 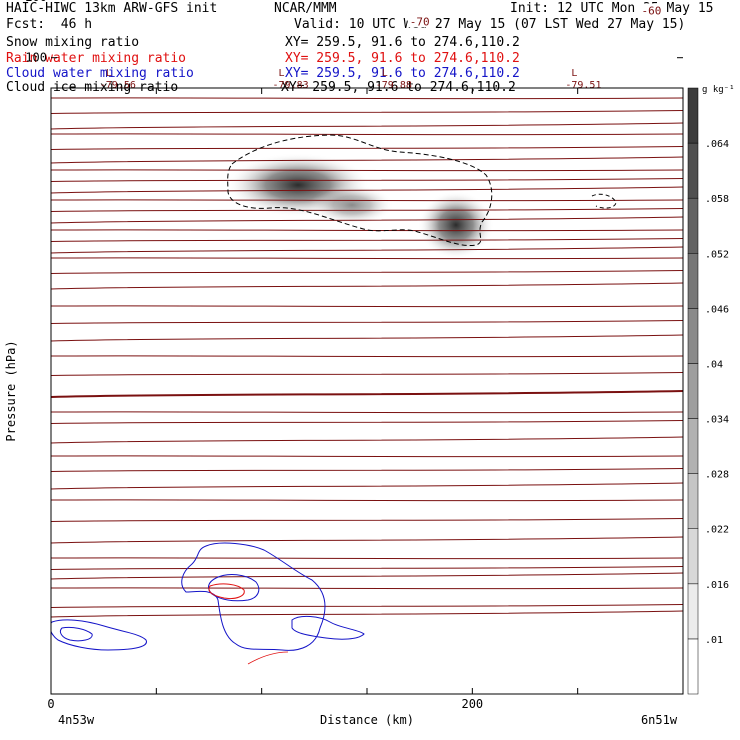 I want to click on ice-shade-tail, so click(x=352, y=205).